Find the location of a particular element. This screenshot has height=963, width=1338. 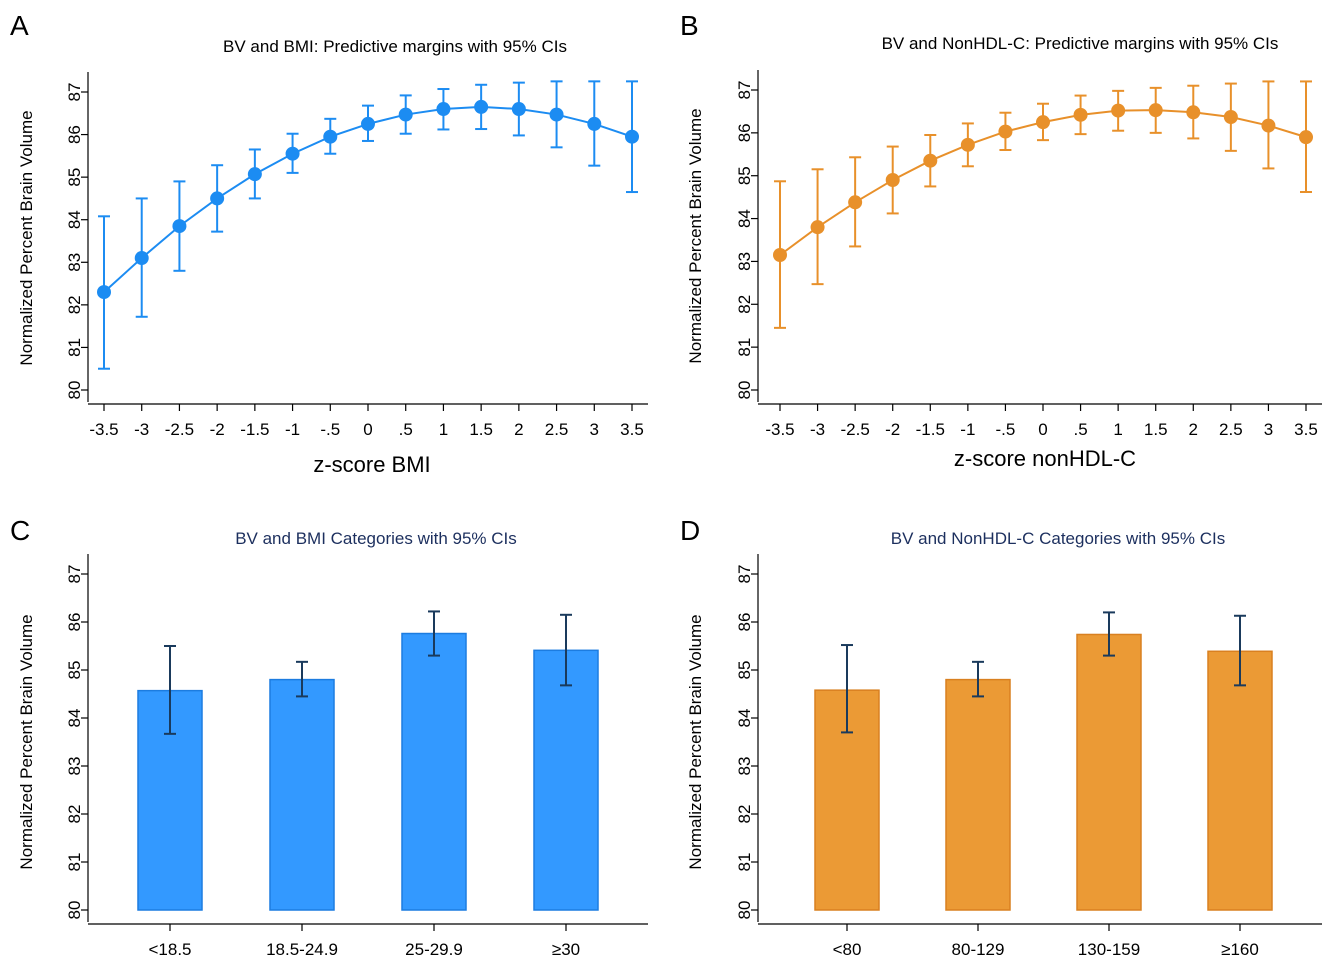

chart-b-ytick-label: 81 is located at coordinates (744, 347).